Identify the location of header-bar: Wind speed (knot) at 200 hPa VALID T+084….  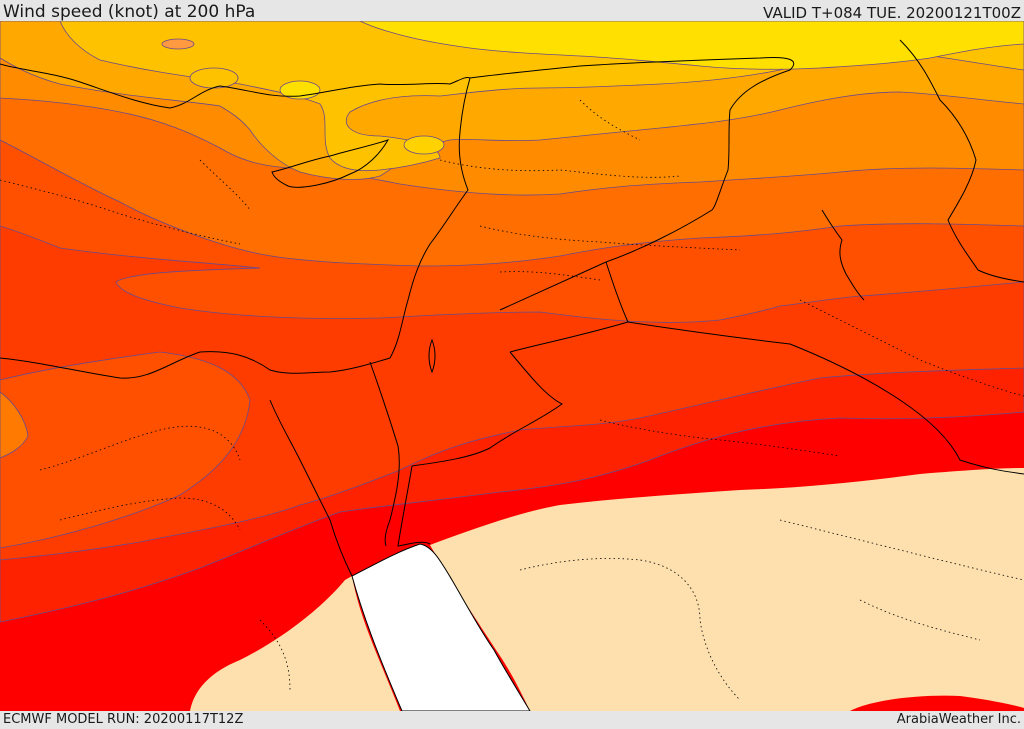
(512, 11).